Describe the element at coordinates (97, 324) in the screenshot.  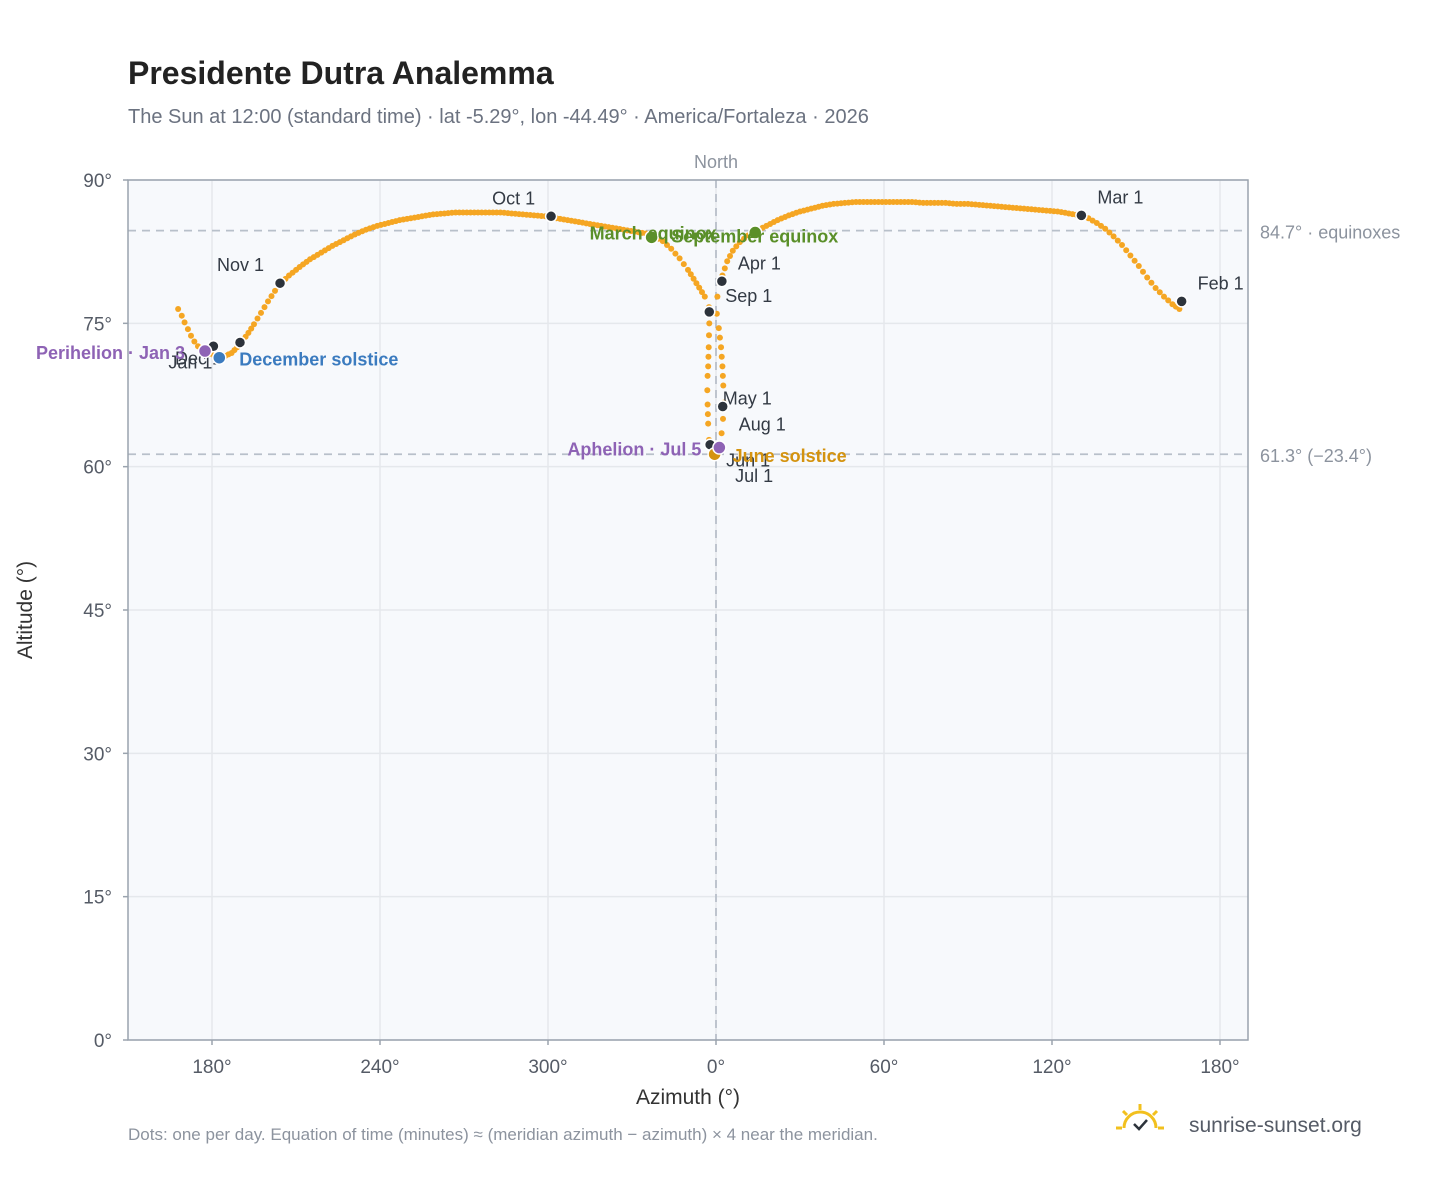
I see `y-tick-label-5: 75°` at that location.